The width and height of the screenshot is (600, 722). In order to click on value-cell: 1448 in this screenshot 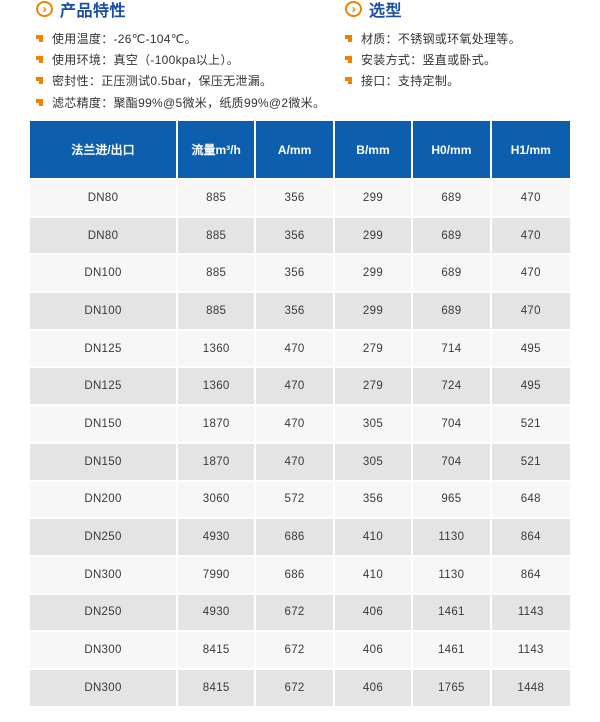, I will do `click(530, 688)`.